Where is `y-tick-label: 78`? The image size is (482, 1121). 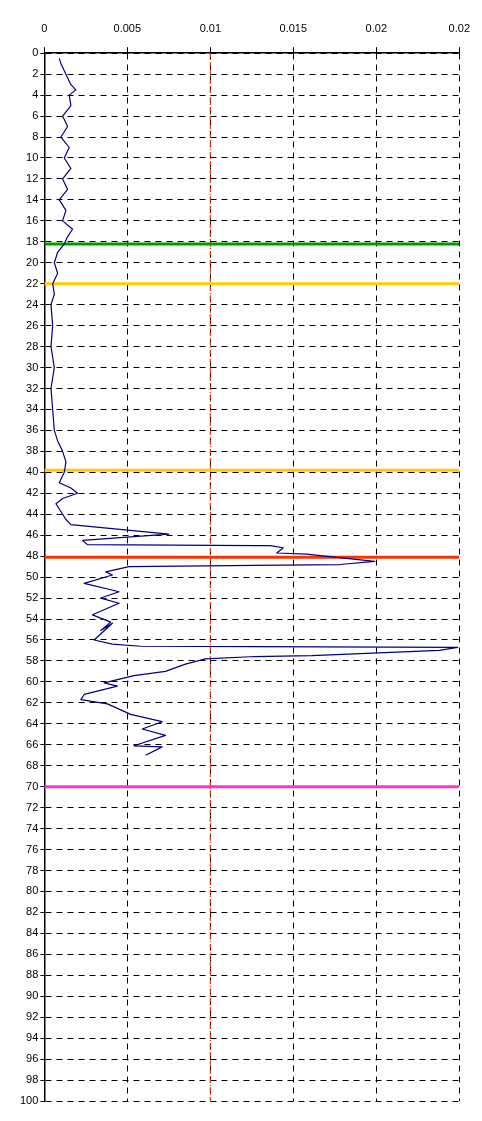 y-tick-label: 78 is located at coordinates (32, 869).